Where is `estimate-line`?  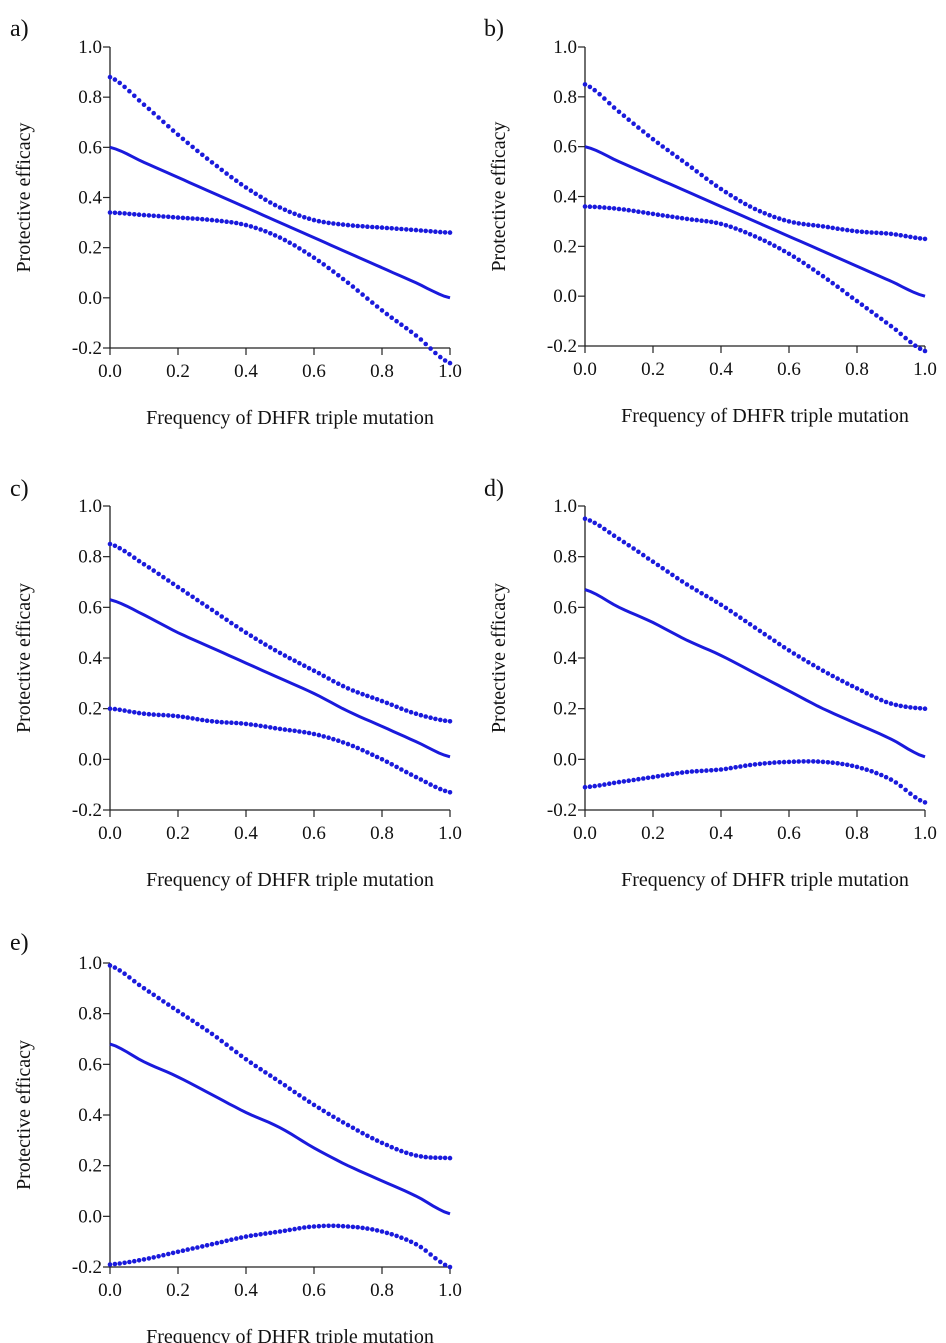
estimate-line is located at coordinates (755, 221).